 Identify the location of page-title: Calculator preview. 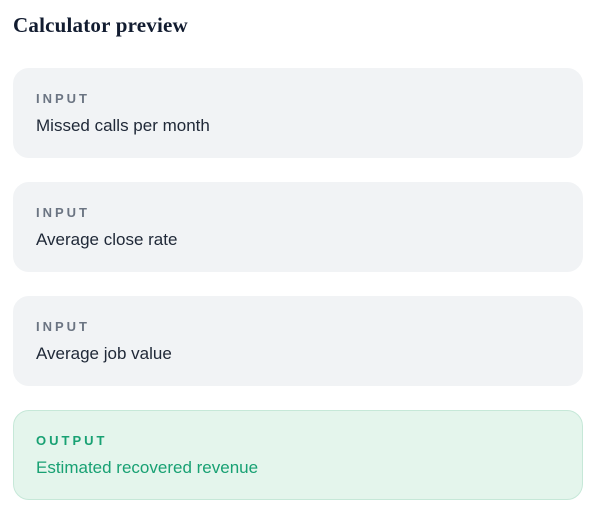
(100, 25).